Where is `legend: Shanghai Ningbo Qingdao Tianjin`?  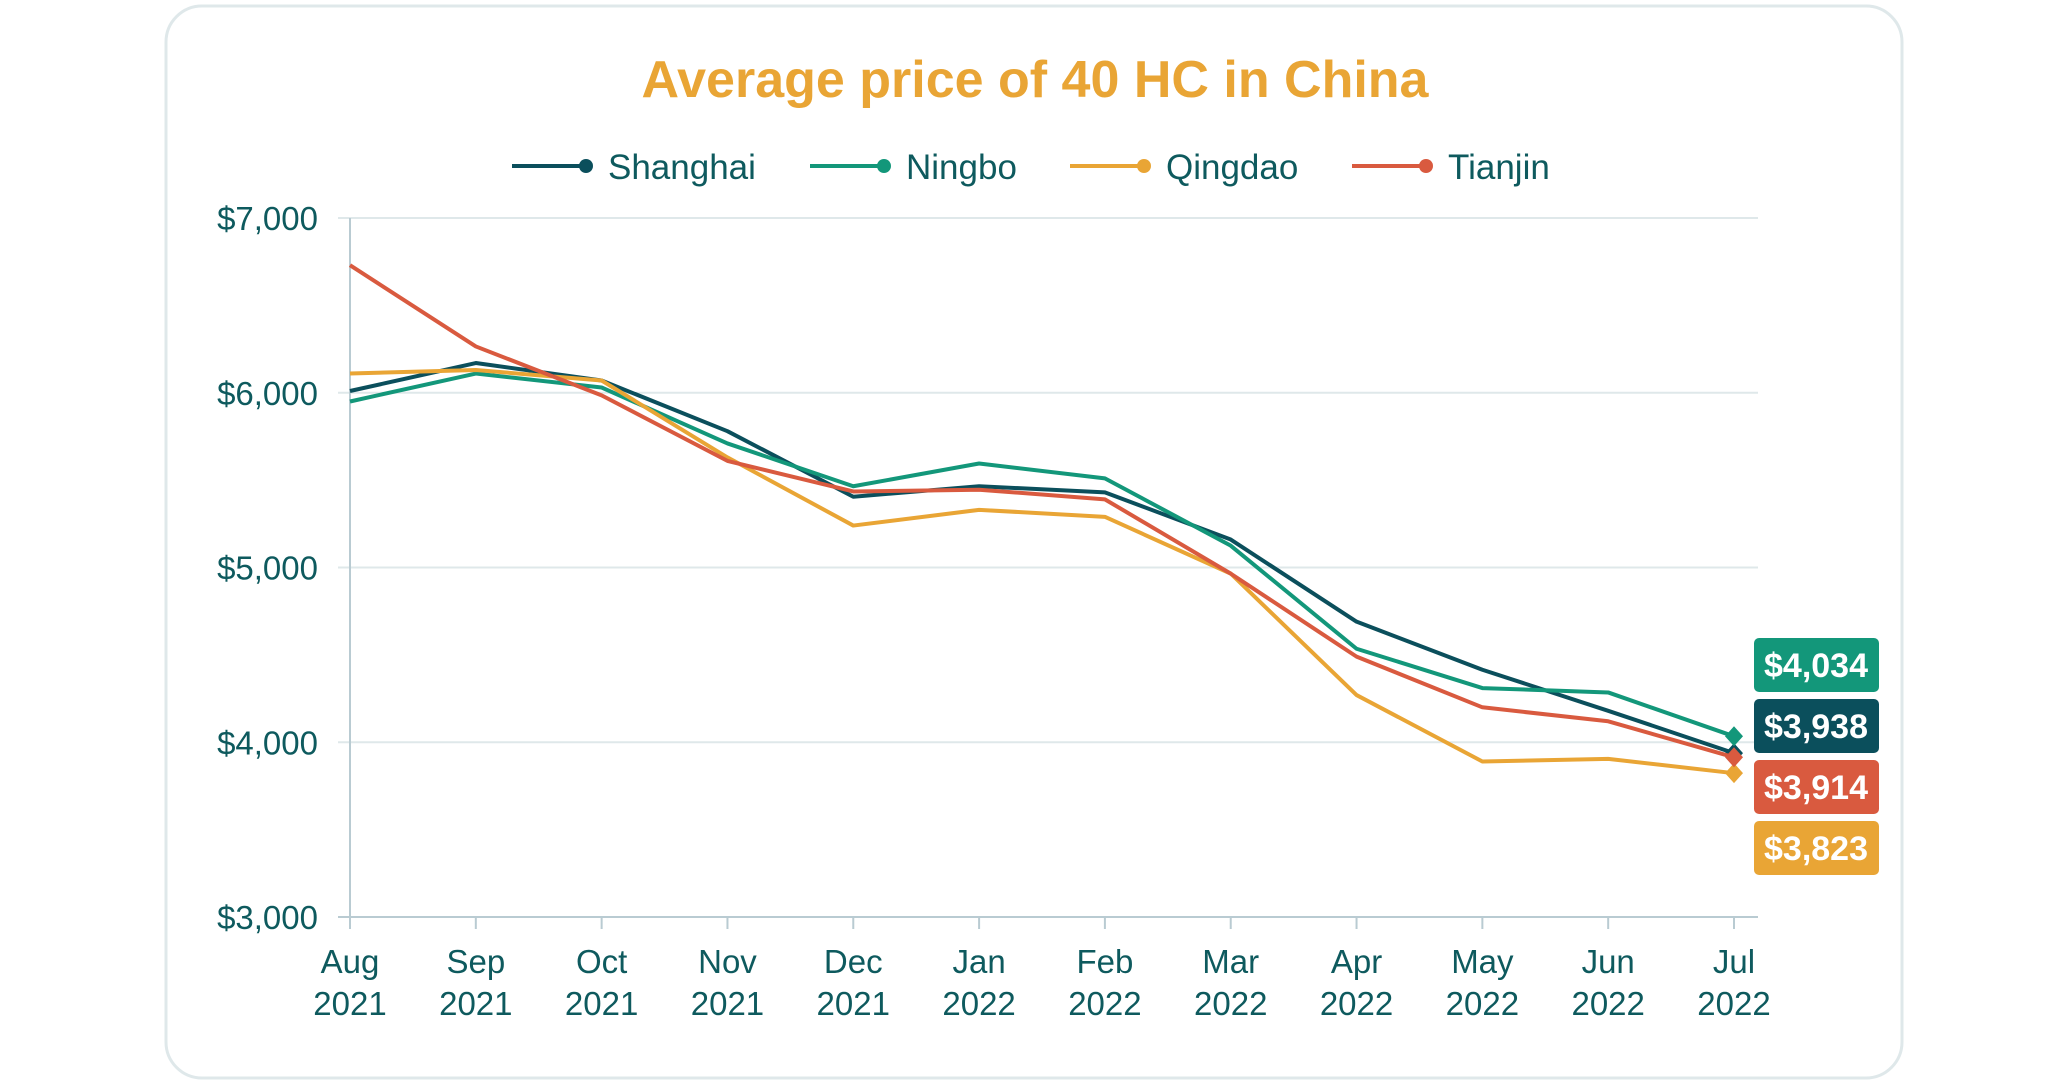 legend: Shanghai Ningbo Qingdao Tianjin is located at coordinates (1031, 167).